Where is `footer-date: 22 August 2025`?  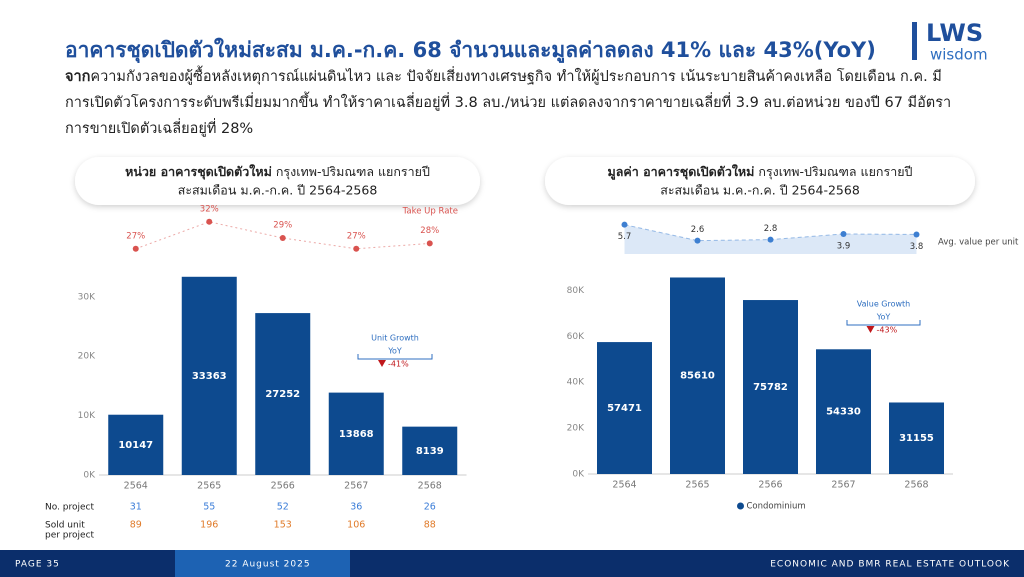
footer-date: 22 August 2025 is located at coordinates (268, 565).